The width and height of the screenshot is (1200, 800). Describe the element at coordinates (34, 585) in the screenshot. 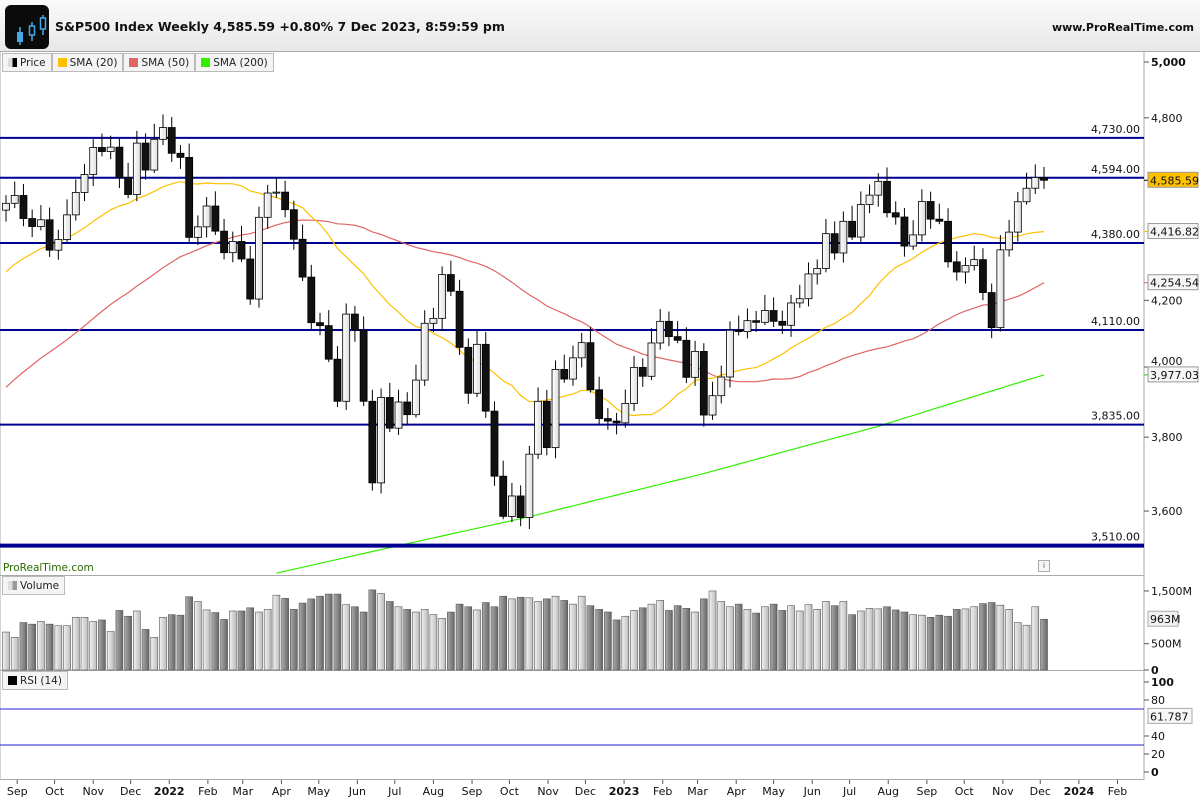

I see `legend-volume: Volume` at that location.